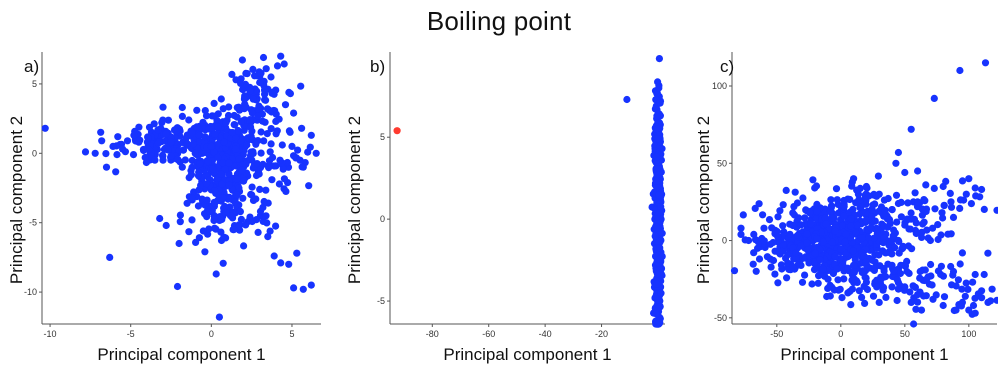 The image size is (998, 375). I want to click on y-tick-label: -10, so click(30, 292).